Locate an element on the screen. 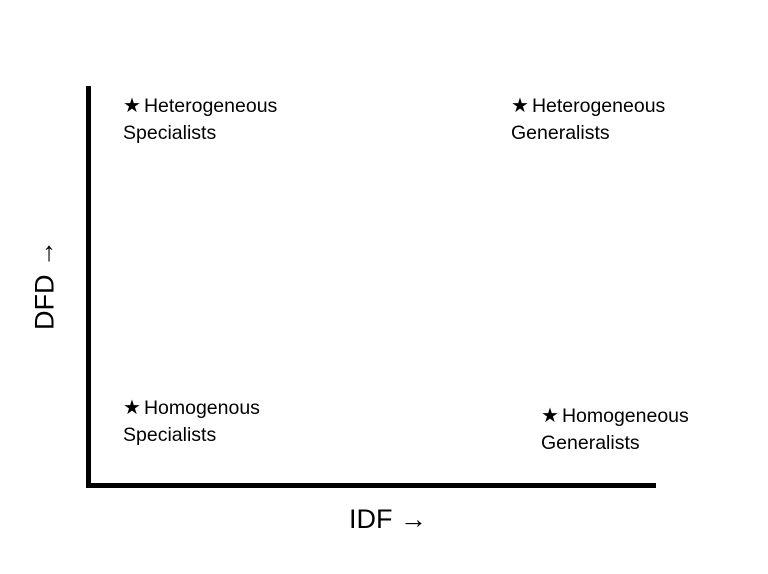 The width and height of the screenshot is (768, 574). quadrant-homogeneous-generalists: ★ Homogeneous Generalists is located at coordinates (615, 429).